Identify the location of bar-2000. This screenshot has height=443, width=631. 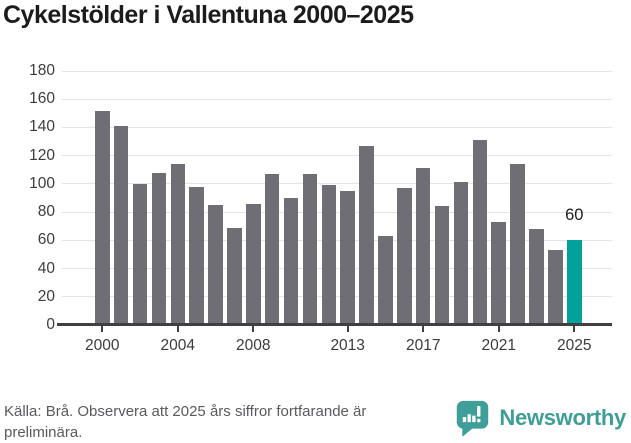
(102, 217).